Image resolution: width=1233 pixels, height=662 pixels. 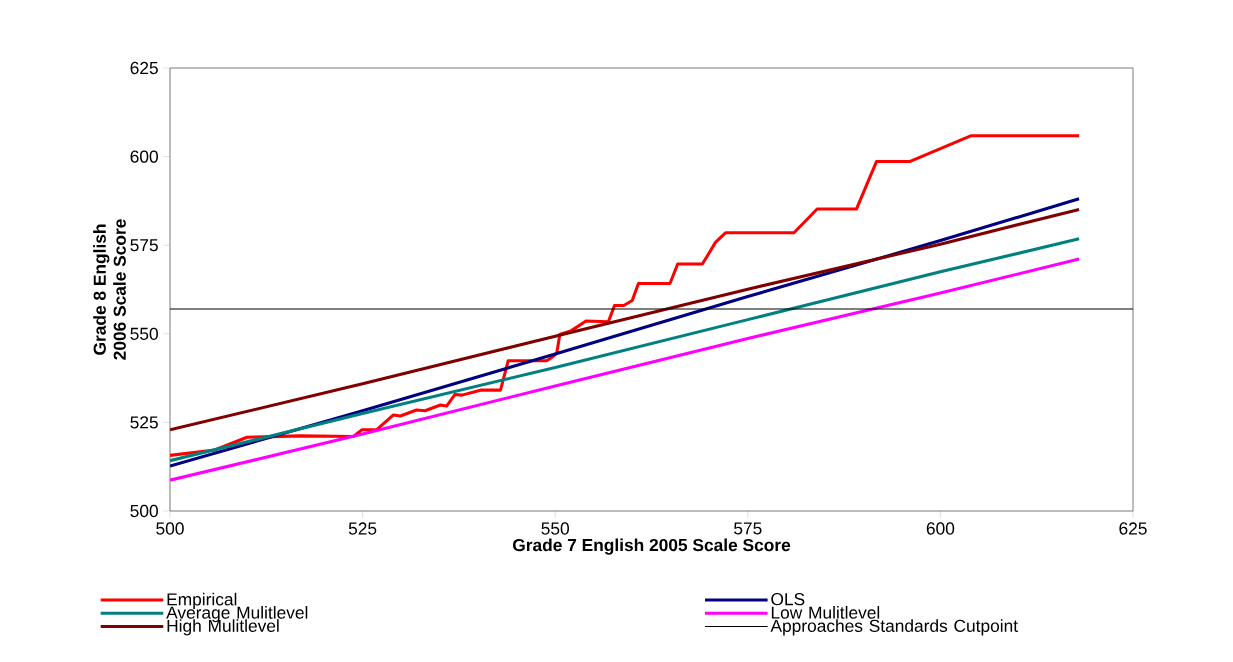 What do you see at coordinates (555, 528) in the screenshot?
I see `x-tick-label: 550` at bounding box center [555, 528].